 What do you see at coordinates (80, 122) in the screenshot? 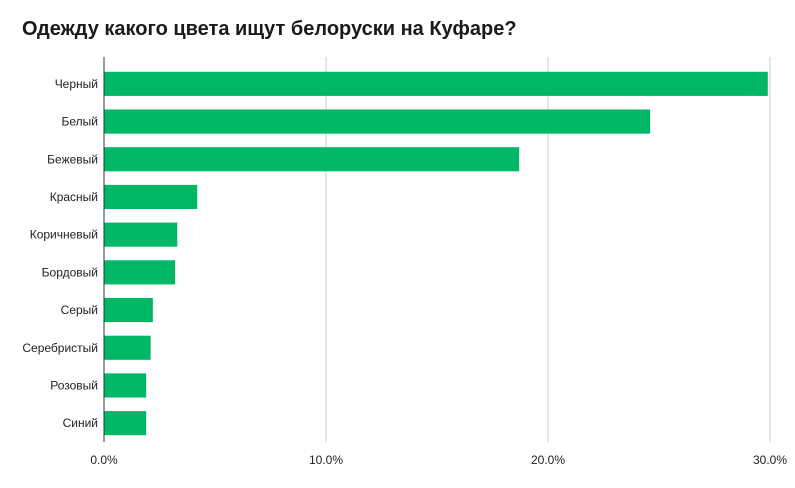
I see `category-label: Белый` at bounding box center [80, 122].